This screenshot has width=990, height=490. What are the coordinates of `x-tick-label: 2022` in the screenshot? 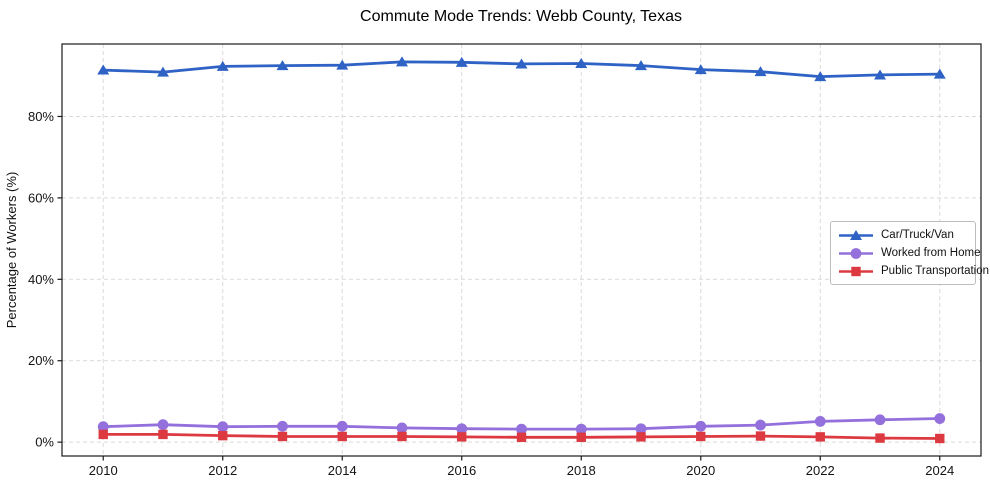 It's located at (820, 470).